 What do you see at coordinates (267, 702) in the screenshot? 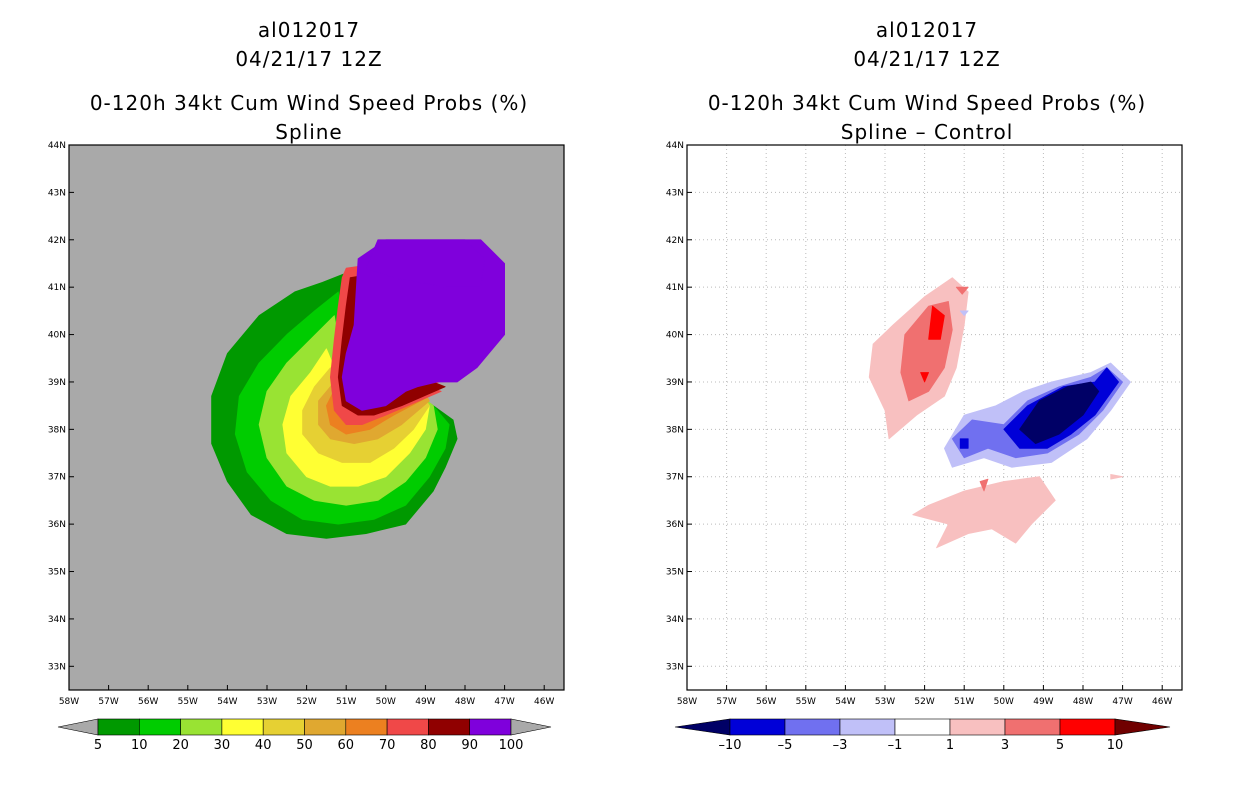
I see `x-tick-label: 53W` at bounding box center [267, 702].